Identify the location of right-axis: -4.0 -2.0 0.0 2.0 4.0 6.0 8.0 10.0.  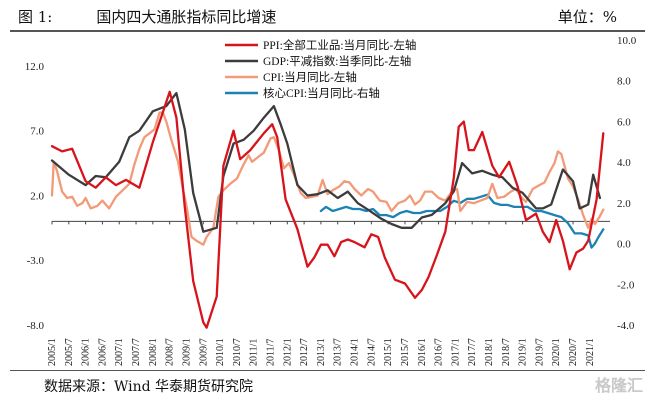
(627, 183).